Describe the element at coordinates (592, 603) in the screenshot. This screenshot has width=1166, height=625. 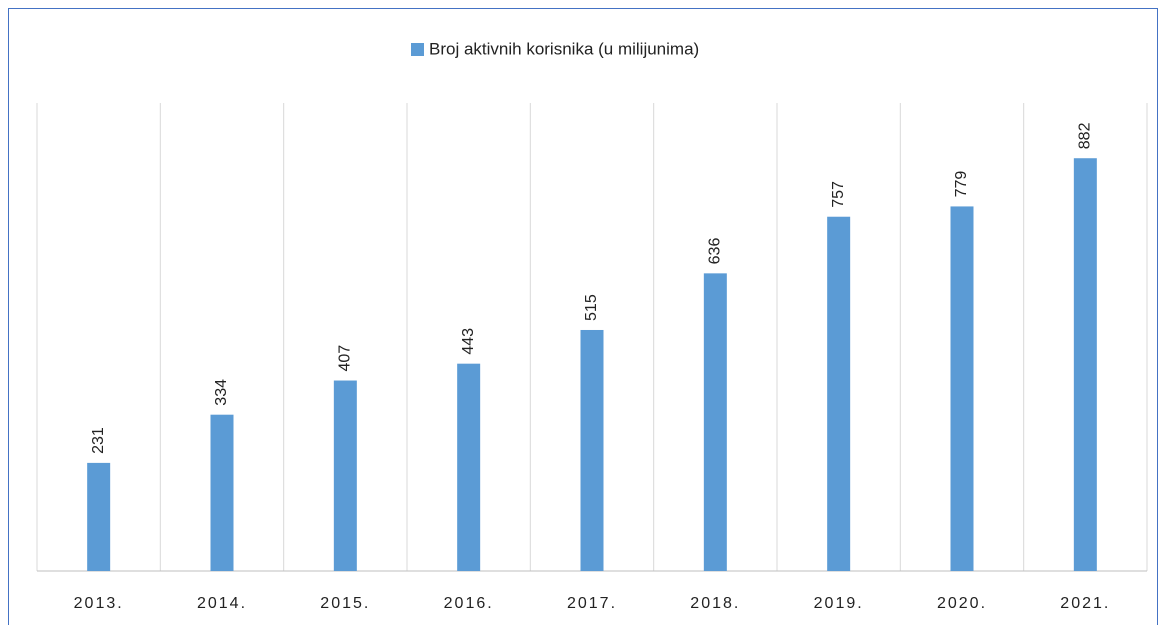
I see `x-tick-label: 2017.` at that location.